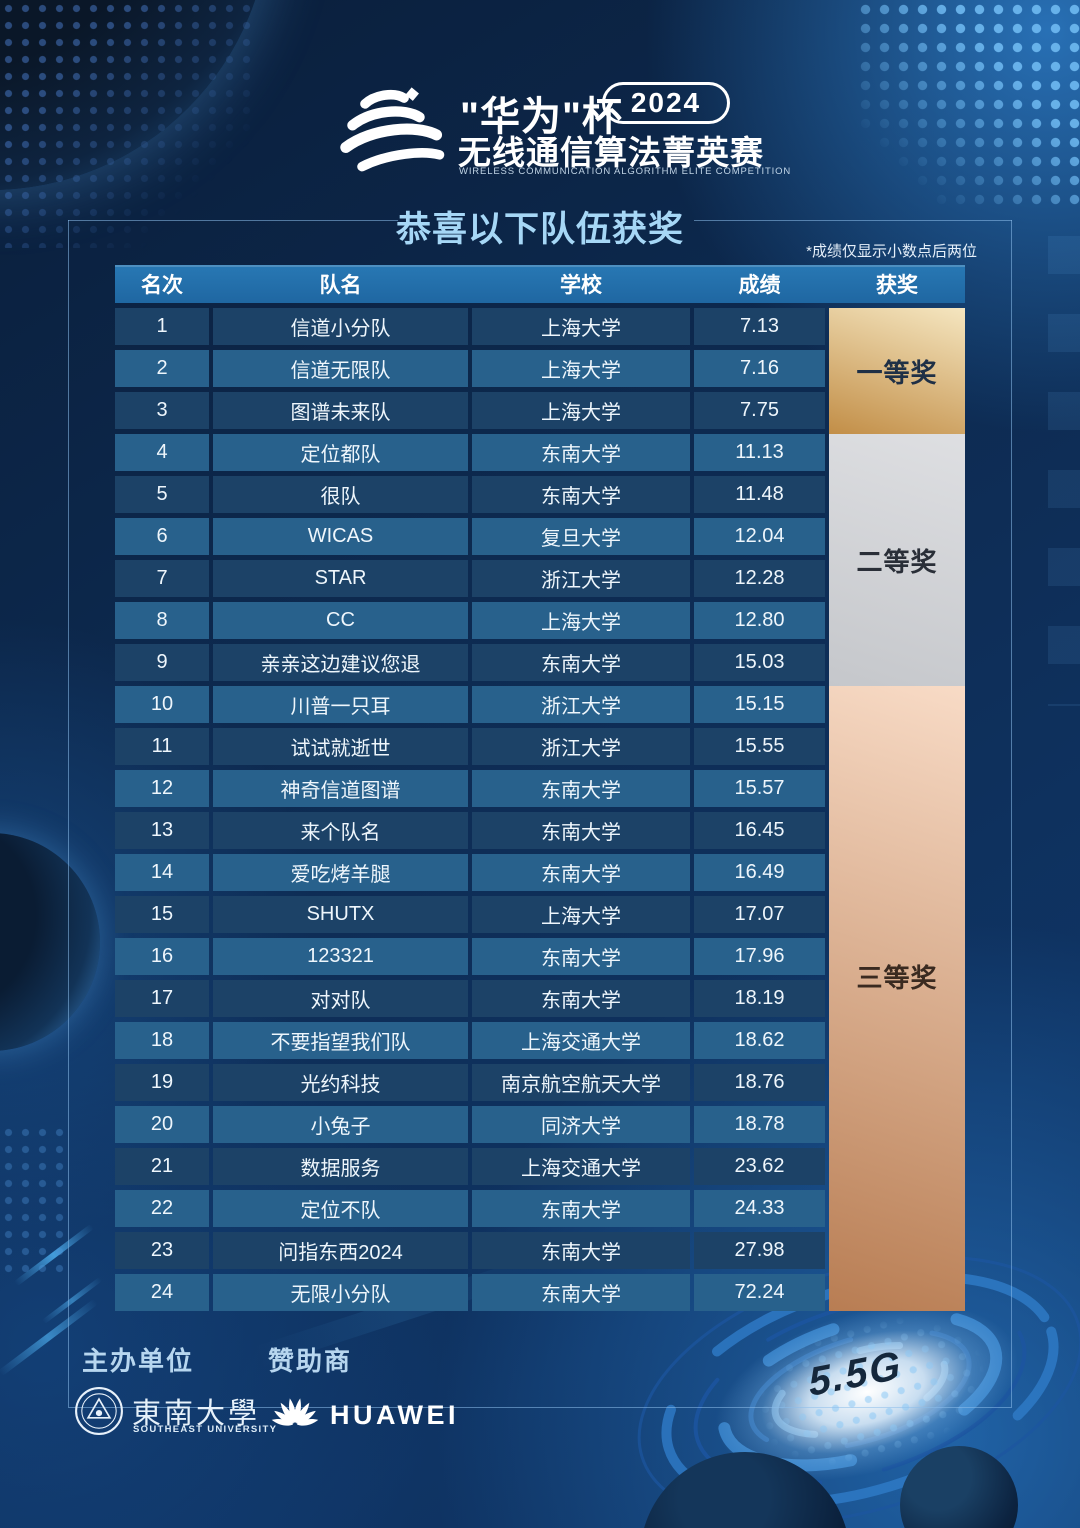 The width and height of the screenshot is (1080, 1528). Describe the element at coordinates (340, 662) in the screenshot. I see `cell-team: 亲亲这边建议您退` at that location.